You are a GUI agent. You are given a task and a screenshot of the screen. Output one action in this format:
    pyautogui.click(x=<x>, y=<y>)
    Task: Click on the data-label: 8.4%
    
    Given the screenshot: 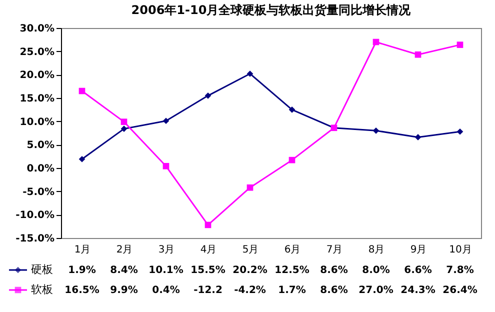 What is the action you would take?
    pyautogui.click(x=124, y=270)
    